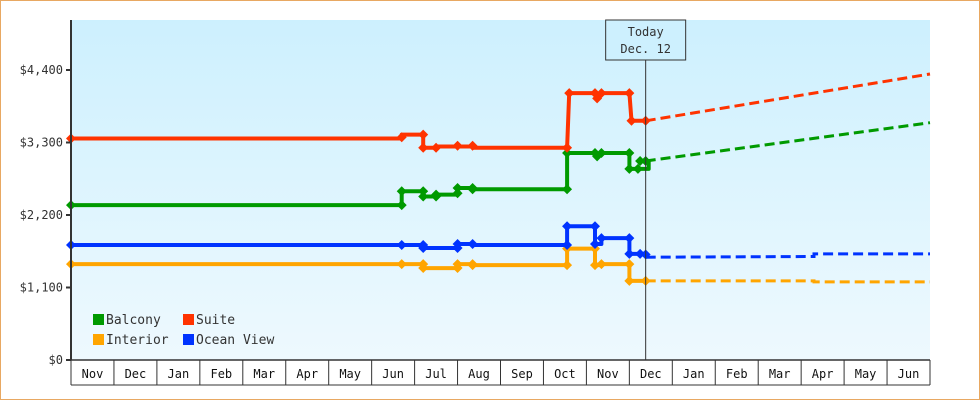  I want to click on legend-label: Ocean View, so click(235, 340).